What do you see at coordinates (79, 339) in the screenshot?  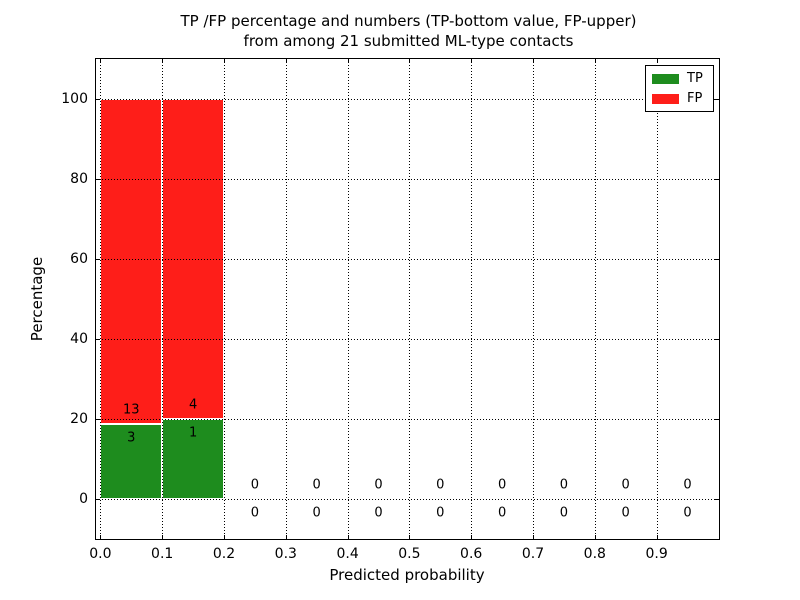 I see `y-tick-label: 40` at bounding box center [79, 339].